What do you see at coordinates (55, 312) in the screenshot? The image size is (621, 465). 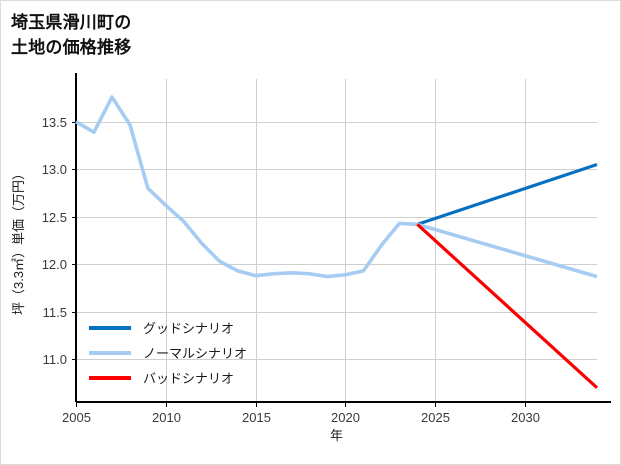 I see `y-tick-label: 11.5` at bounding box center [55, 312].